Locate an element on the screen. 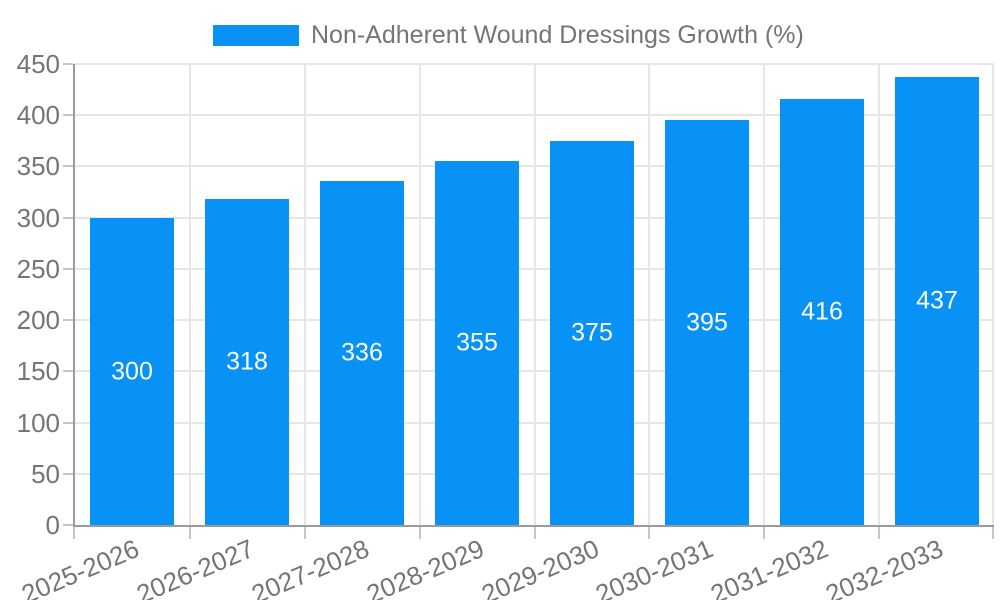 This screenshot has height=600, width=1000. y-axis-tick-label: 100 is located at coordinates (38, 422).